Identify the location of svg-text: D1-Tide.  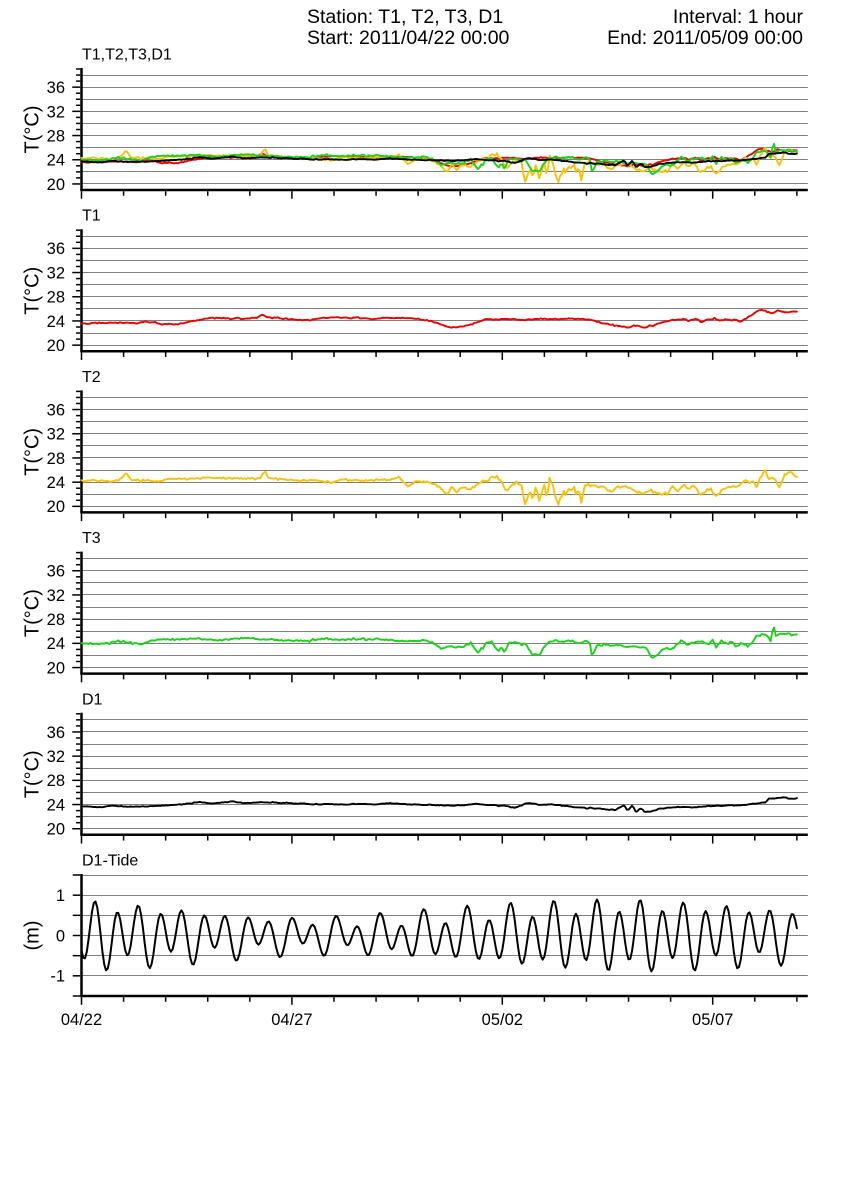
(110, 861).